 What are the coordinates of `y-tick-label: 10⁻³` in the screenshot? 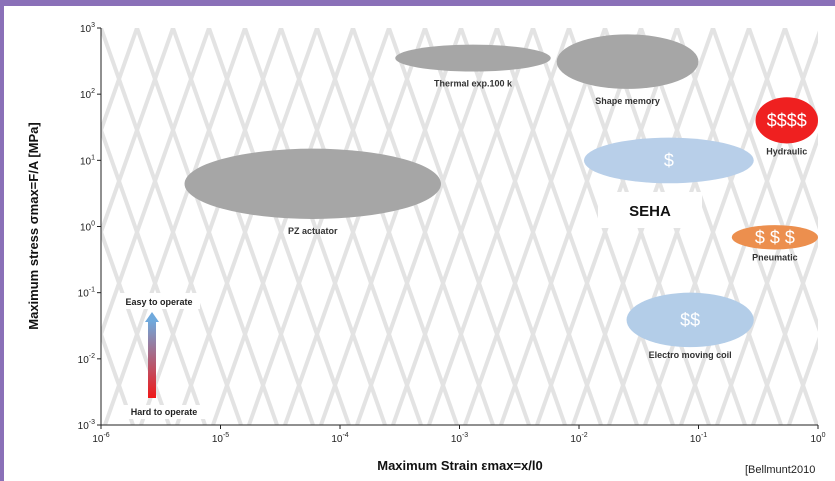 It's located at (86, 425).